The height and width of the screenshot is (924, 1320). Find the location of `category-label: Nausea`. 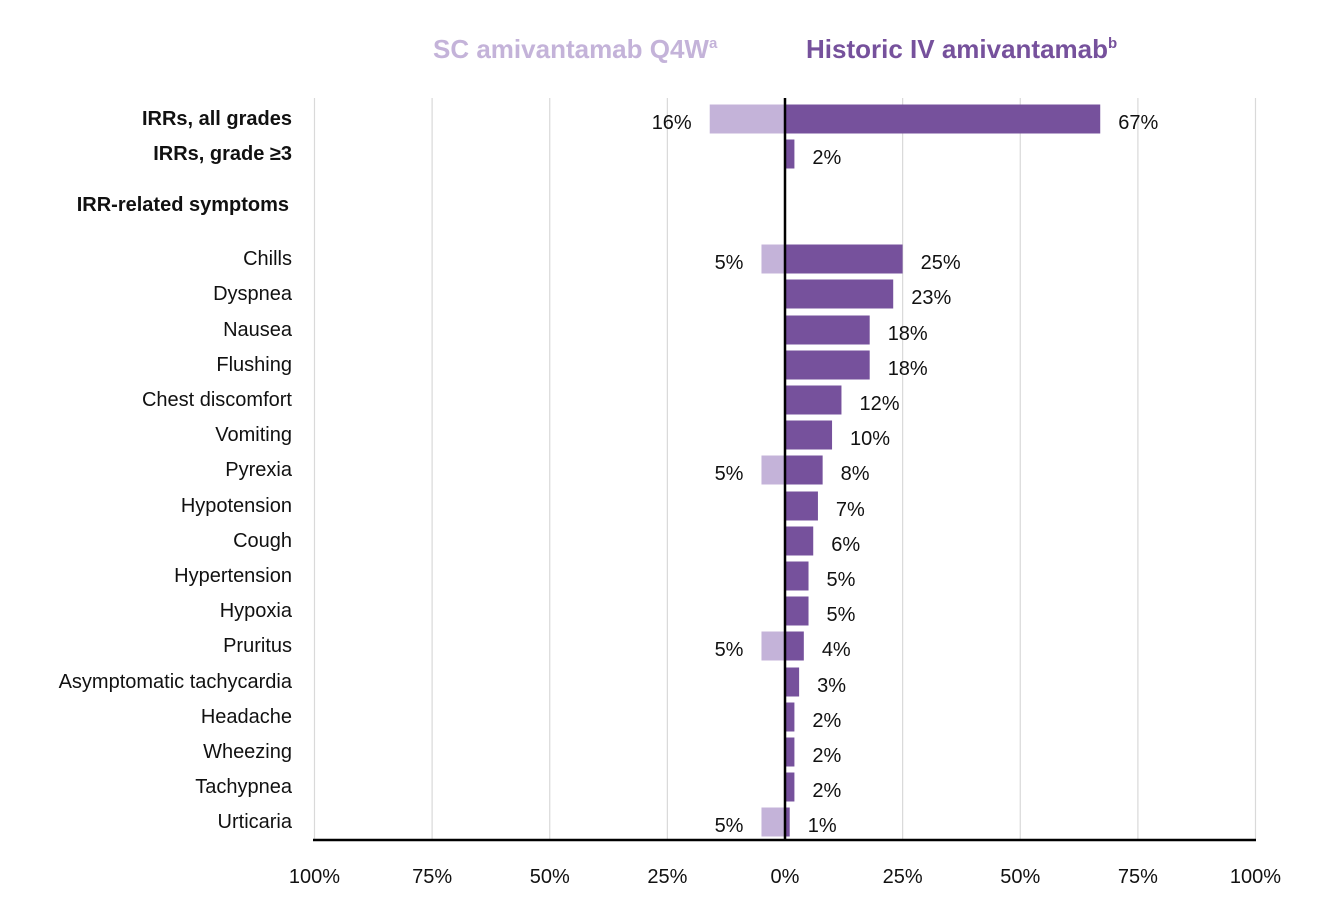

category-label: Nausea is located at coordinates (258, 330).